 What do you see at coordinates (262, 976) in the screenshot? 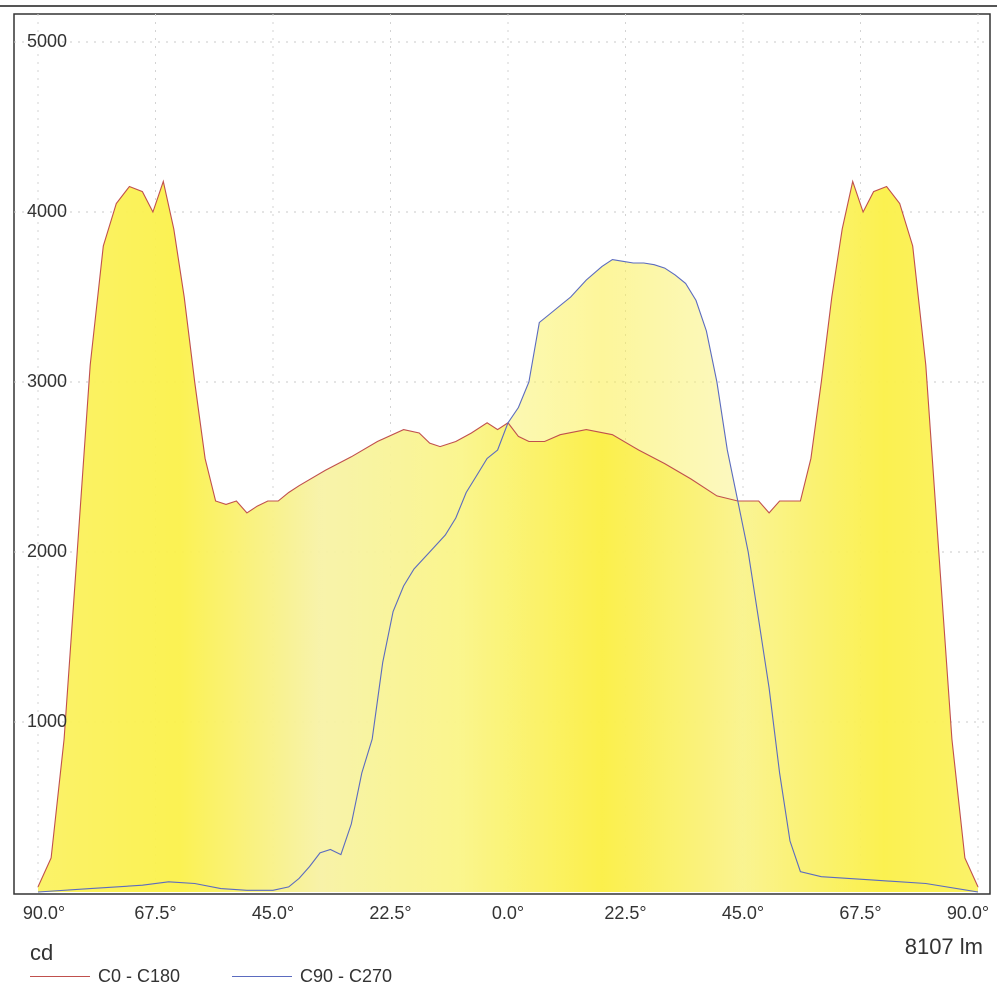
I see `legend-swatch-c90-c270` at bounding box center [262, 976].